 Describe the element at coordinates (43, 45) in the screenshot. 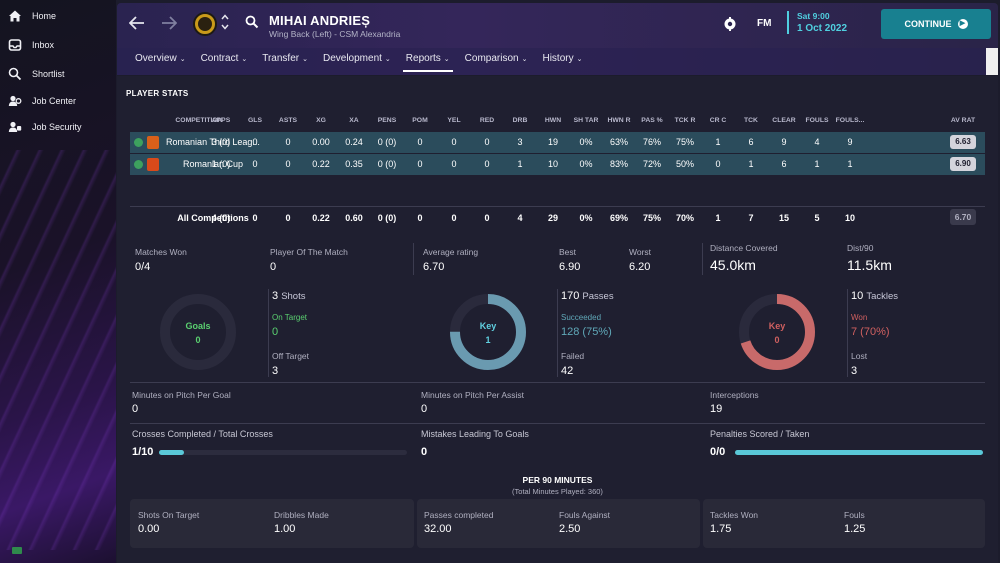

I see `sidebar-item-label: Inbox` at that location.